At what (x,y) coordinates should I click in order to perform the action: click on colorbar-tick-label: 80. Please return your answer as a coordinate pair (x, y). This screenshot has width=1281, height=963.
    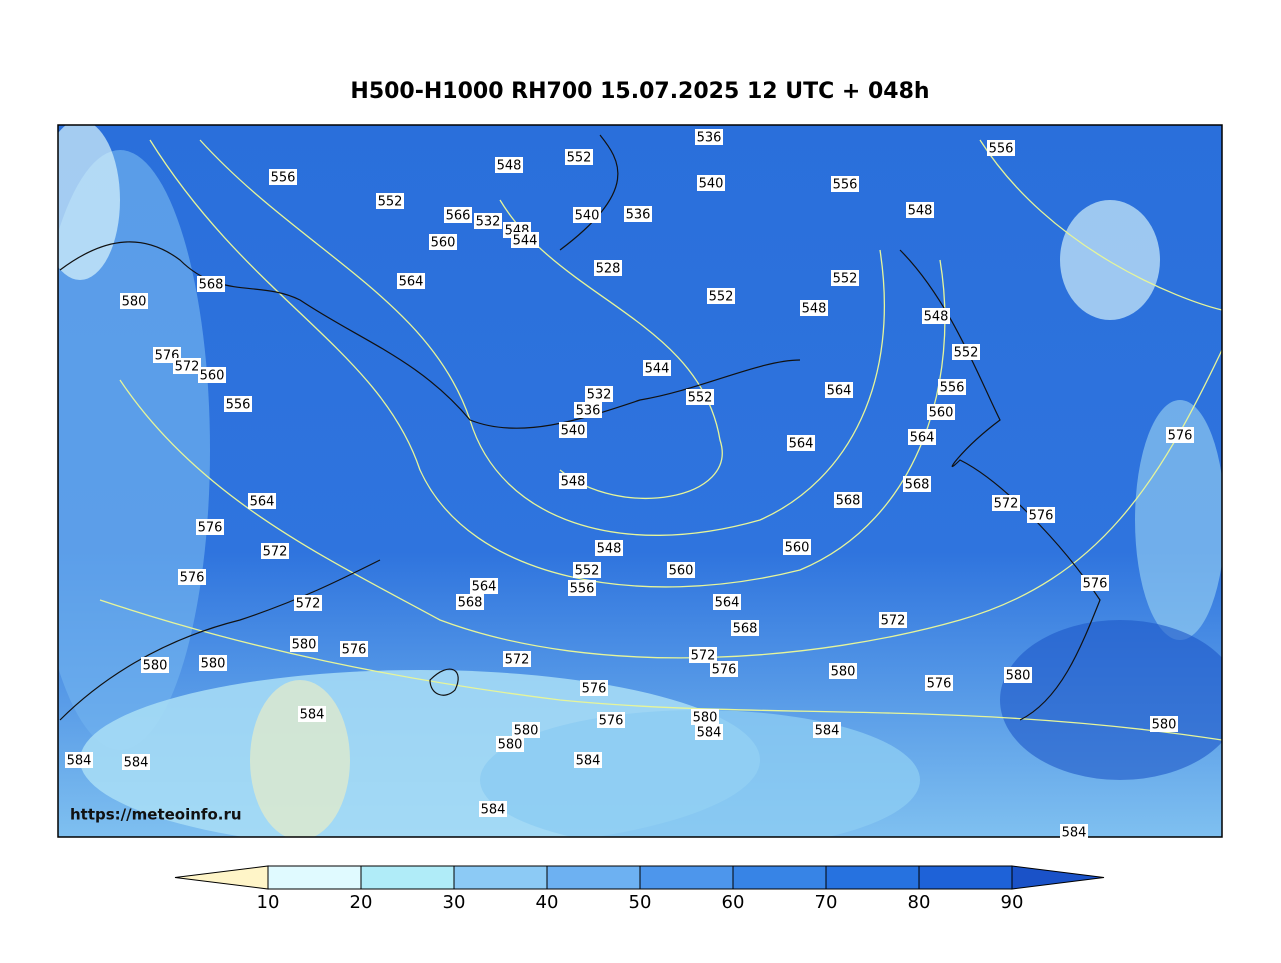
    Looking at the image, I should click on (919, 902).